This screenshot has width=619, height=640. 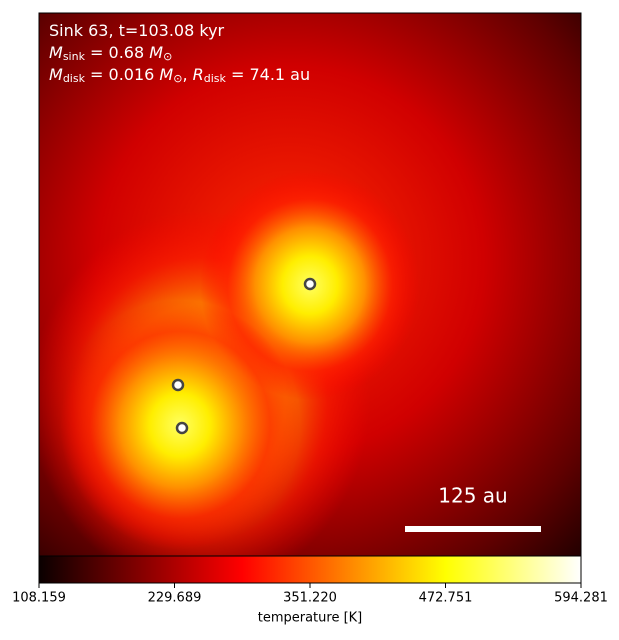 I want to click on annotation-part: ,, so click(x=187, y=74).